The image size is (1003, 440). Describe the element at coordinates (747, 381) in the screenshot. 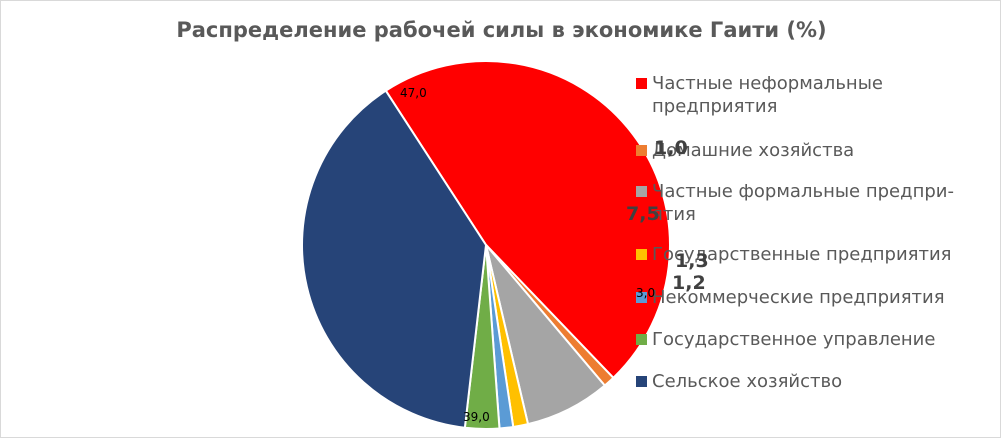

I see `legend-label: Сельское хозяйство` at that location.